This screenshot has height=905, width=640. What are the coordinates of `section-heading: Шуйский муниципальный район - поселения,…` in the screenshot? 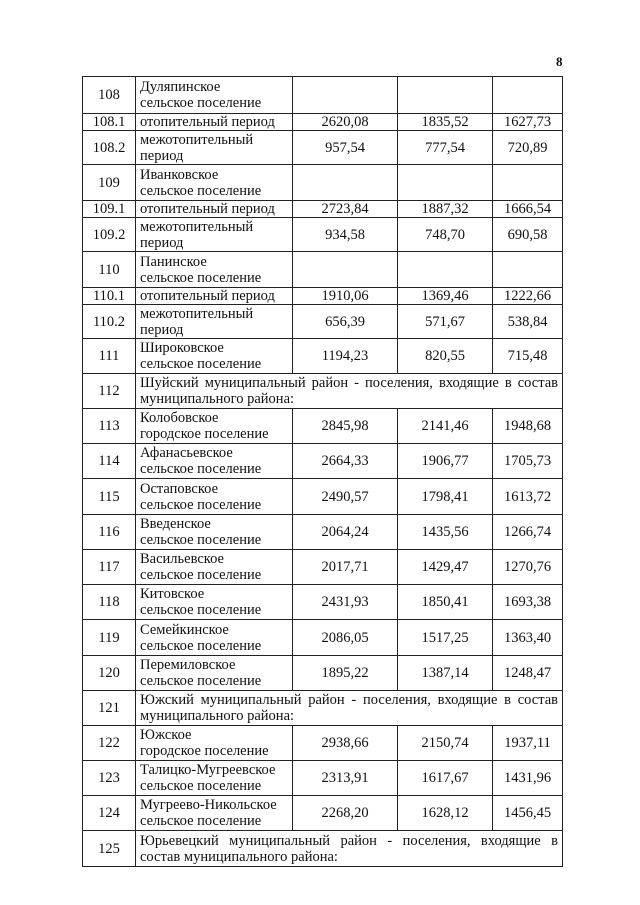 It's located at (349, 391).